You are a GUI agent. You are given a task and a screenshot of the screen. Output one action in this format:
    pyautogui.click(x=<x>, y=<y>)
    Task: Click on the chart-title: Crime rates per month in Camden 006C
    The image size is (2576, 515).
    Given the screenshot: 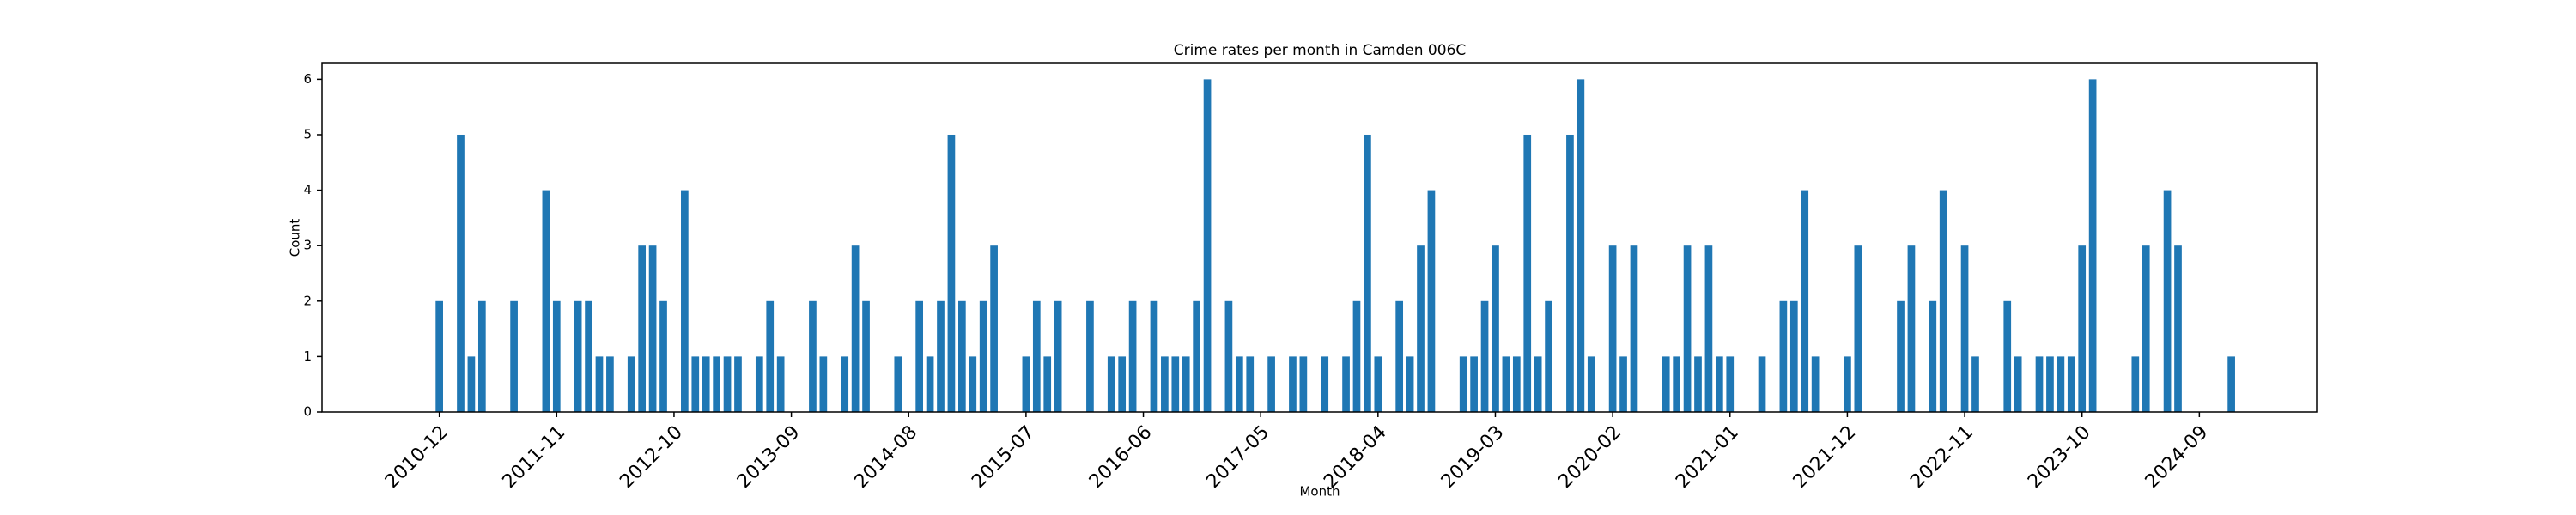 What is the action you would take?
    pyautogui.click(x=1320, y=50)
    